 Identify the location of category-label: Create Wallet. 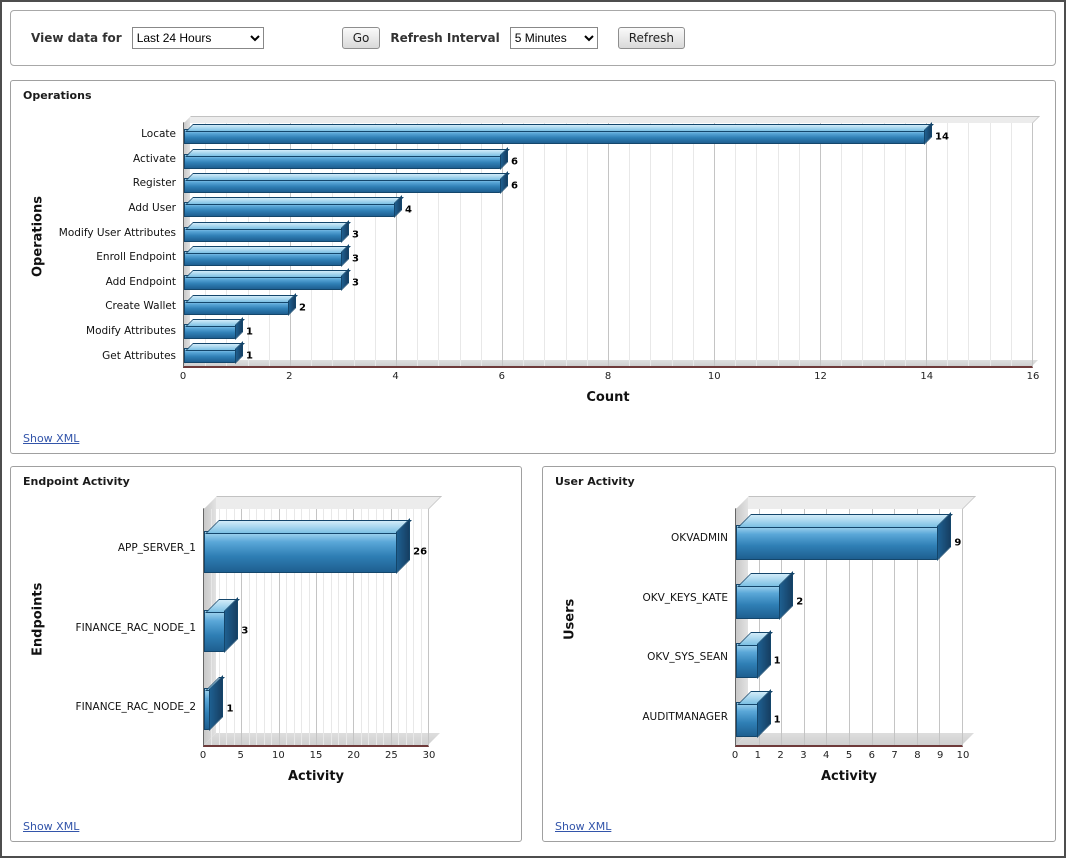
(140, 306).